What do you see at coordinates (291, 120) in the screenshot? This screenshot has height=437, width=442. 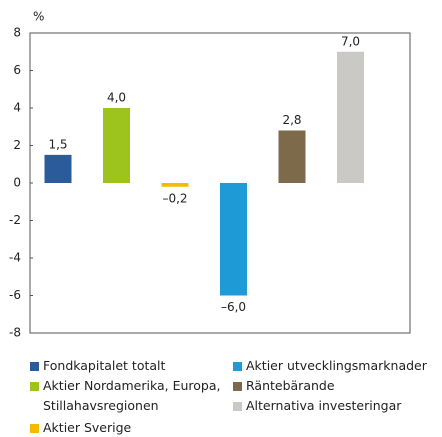 I see `value-label: 2,8` at bounding box center [291, 120].